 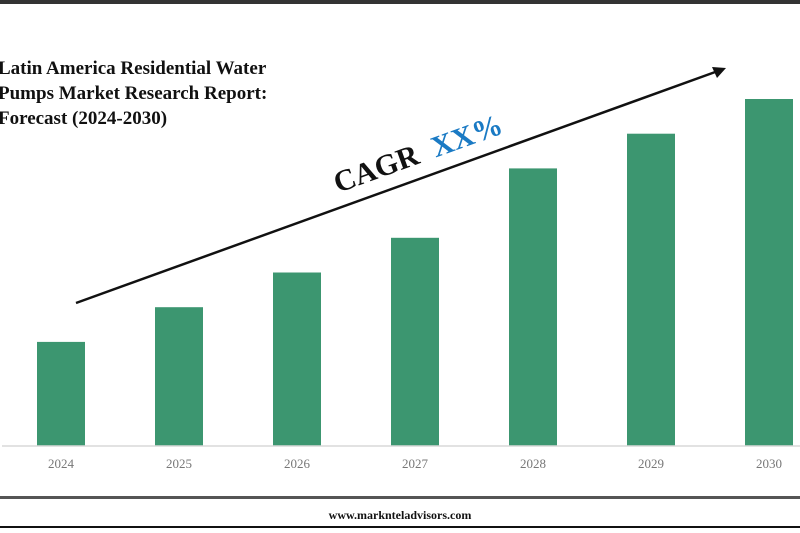 I want to click on bar-2030, so click(x=769, y=272).